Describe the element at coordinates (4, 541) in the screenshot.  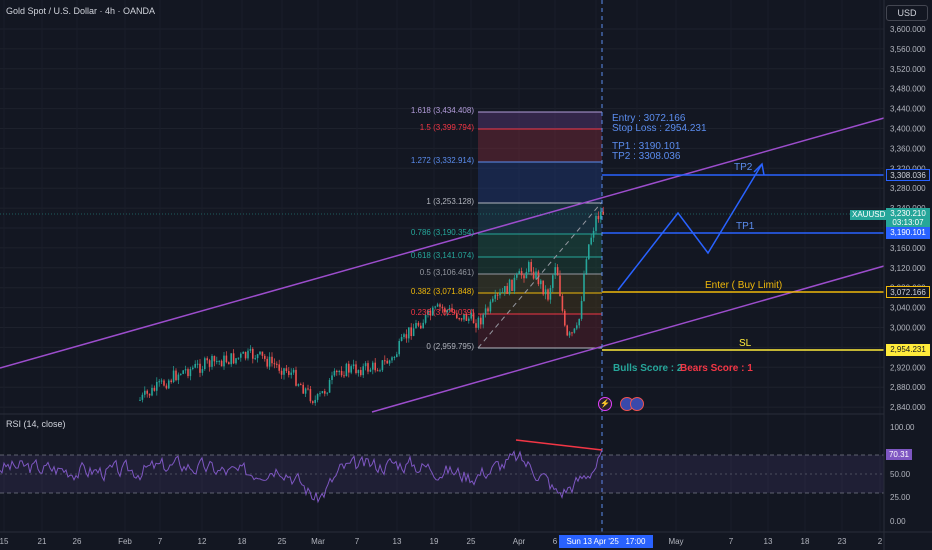
I see `time-tick-label: 15` at that location.